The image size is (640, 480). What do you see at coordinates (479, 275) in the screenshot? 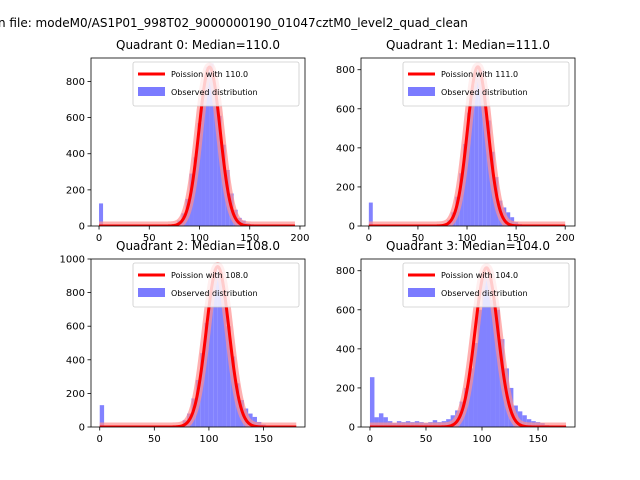
I see `legend-fit-label: Poission with 104.0` at bounding box center [479, 275].